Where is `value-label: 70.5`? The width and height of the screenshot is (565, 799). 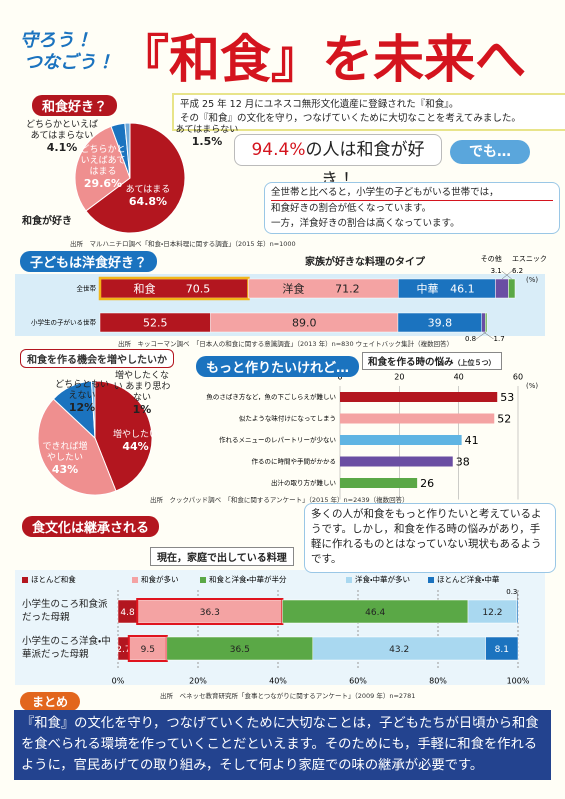
value-label: 70.5 is located at coordinates (198, 289).